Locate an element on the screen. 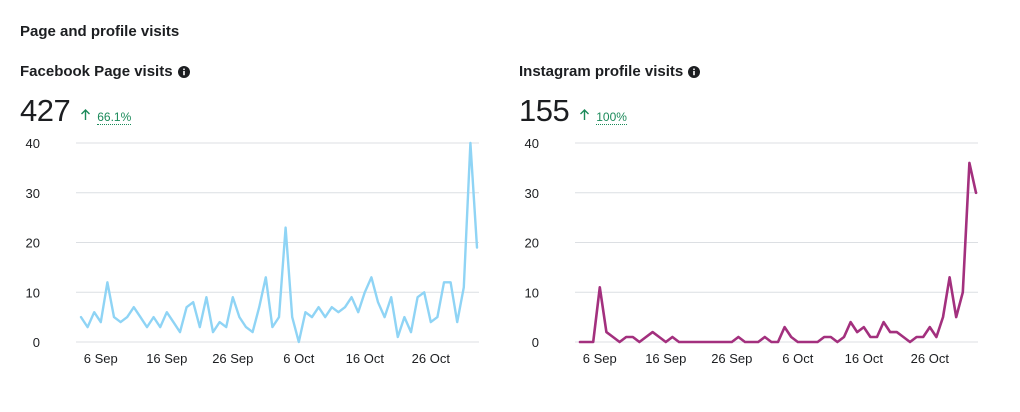 This screenshot has width=1020, height=412. instagram-y-tick-label: 30 is located at coordinates (532, 193).